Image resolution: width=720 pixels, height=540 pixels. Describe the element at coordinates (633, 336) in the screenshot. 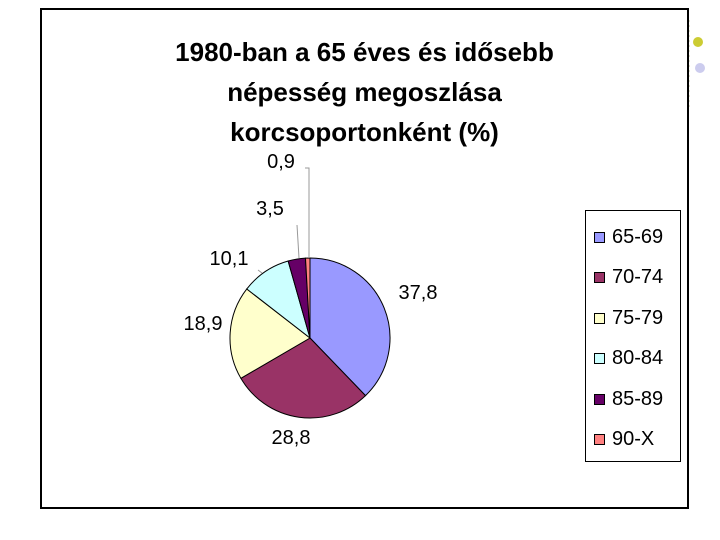

I see `chart-legend: 65-69 70-74 75-79 80-84 85-89 90-X` at that location.